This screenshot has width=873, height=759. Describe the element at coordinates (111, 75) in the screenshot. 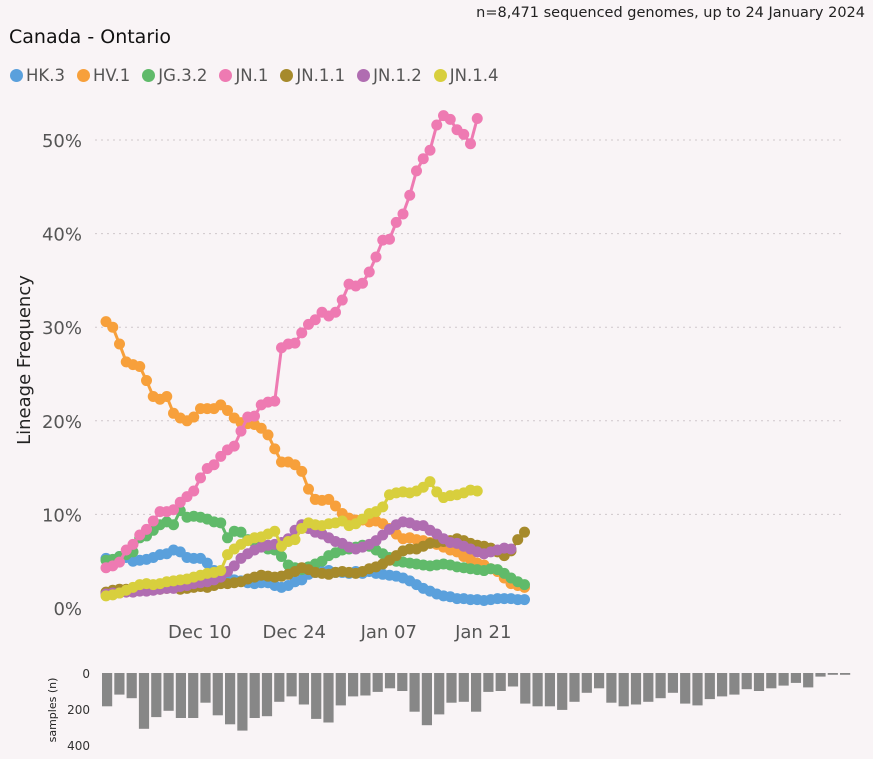

I see `legend-label: HV.1` at that location.